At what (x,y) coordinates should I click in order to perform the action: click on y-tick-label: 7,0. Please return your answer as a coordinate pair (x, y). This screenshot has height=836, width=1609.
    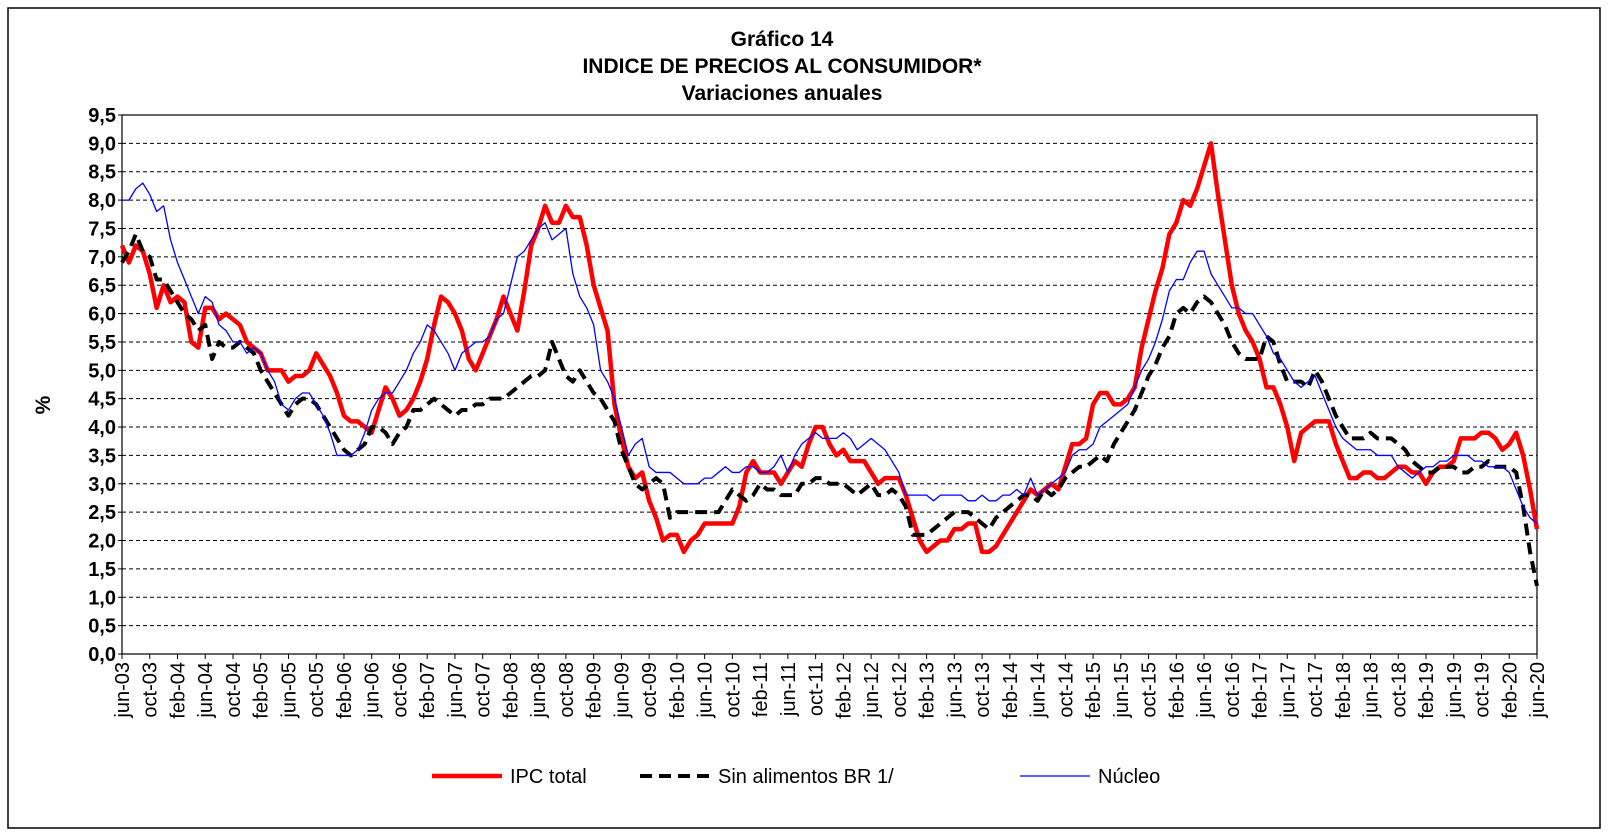
    Looking at the image, I should click on (102, 258).